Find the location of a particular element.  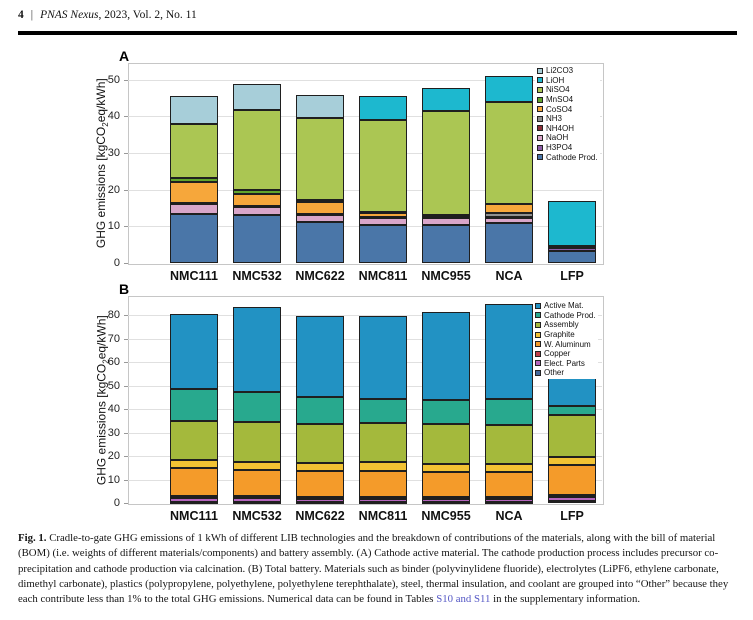

y-tick-label: 0 is located at coordinates (116, 503).